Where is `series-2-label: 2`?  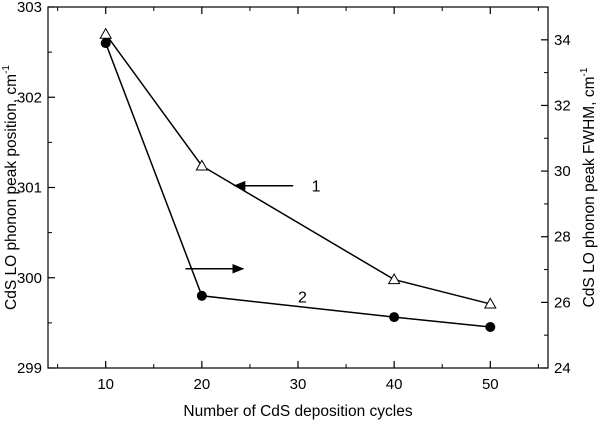 series-2-label: 2 is located at coordinates (302, 298).